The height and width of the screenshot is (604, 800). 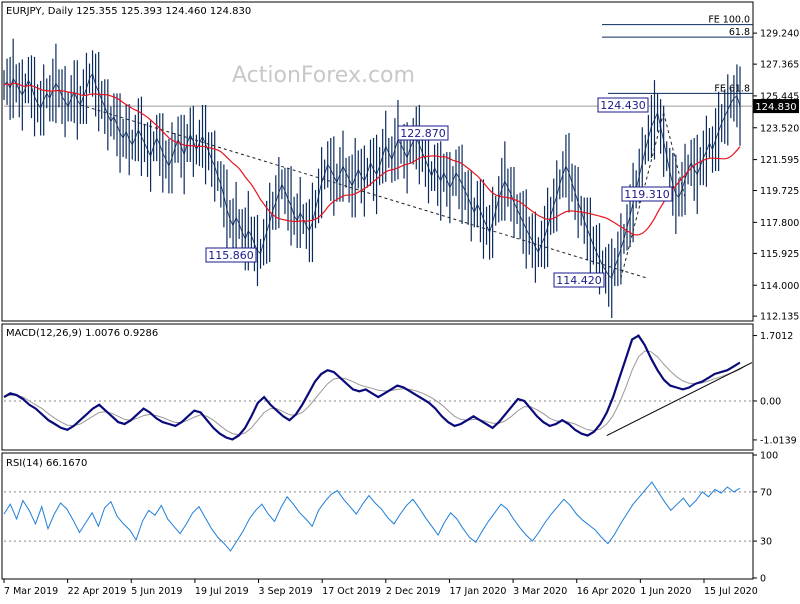 What do you see at coordinates (731, 591) in the screenshot?
I see `x-tick-label: 15 Jul 2020` at bounding box center [731, 591].